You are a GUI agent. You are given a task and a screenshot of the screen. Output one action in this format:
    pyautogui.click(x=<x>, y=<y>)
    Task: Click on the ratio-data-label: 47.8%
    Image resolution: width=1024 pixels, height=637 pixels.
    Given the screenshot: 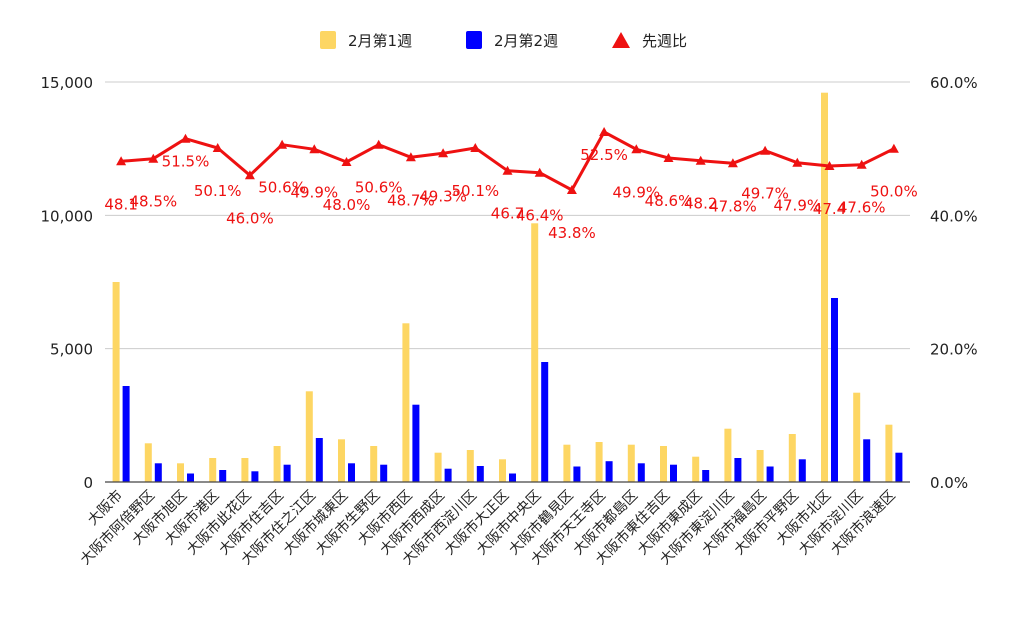 What is the action you would take?
    pyautogui.click(x=733, y=206)
    